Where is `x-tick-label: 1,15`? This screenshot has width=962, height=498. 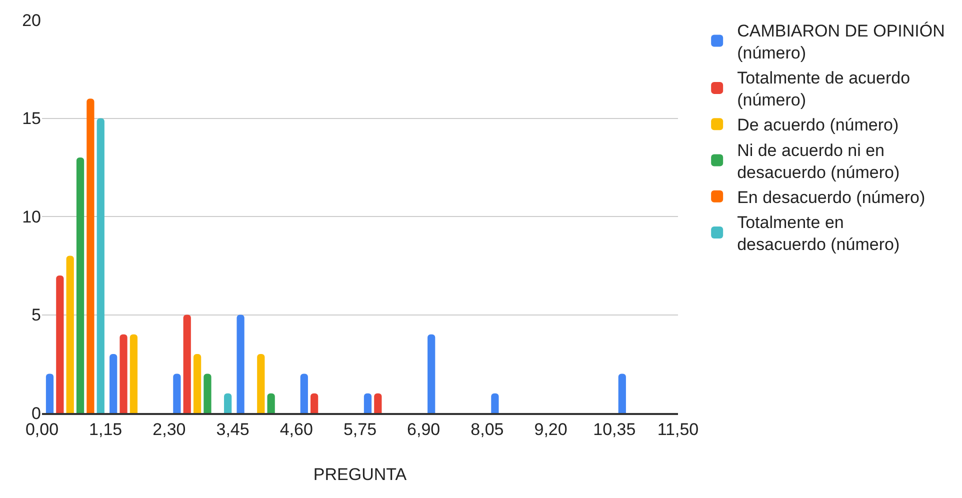 x-tick-label: 1,15 is located at coordinates (105, 430).